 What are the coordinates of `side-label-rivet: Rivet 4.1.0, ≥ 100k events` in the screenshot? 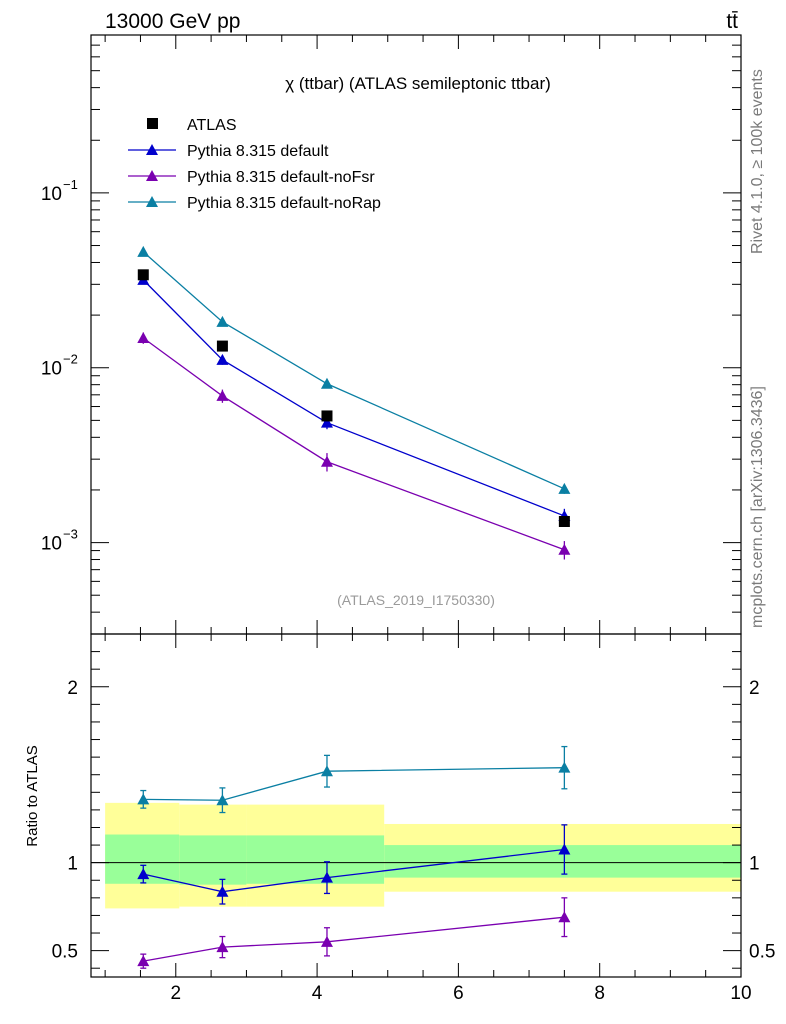 It's located at (757, 161).